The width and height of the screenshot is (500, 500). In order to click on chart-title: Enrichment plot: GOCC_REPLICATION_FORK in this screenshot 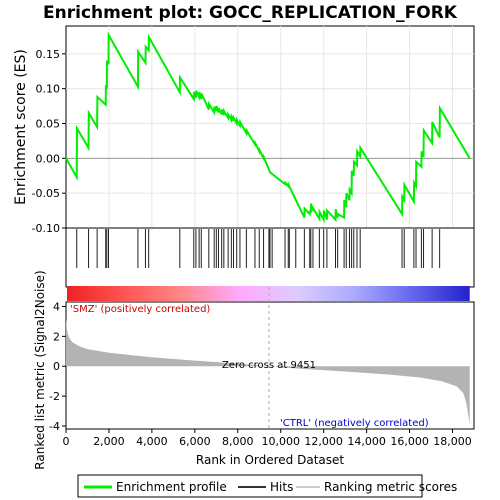, I will do `click(250, 13)`.